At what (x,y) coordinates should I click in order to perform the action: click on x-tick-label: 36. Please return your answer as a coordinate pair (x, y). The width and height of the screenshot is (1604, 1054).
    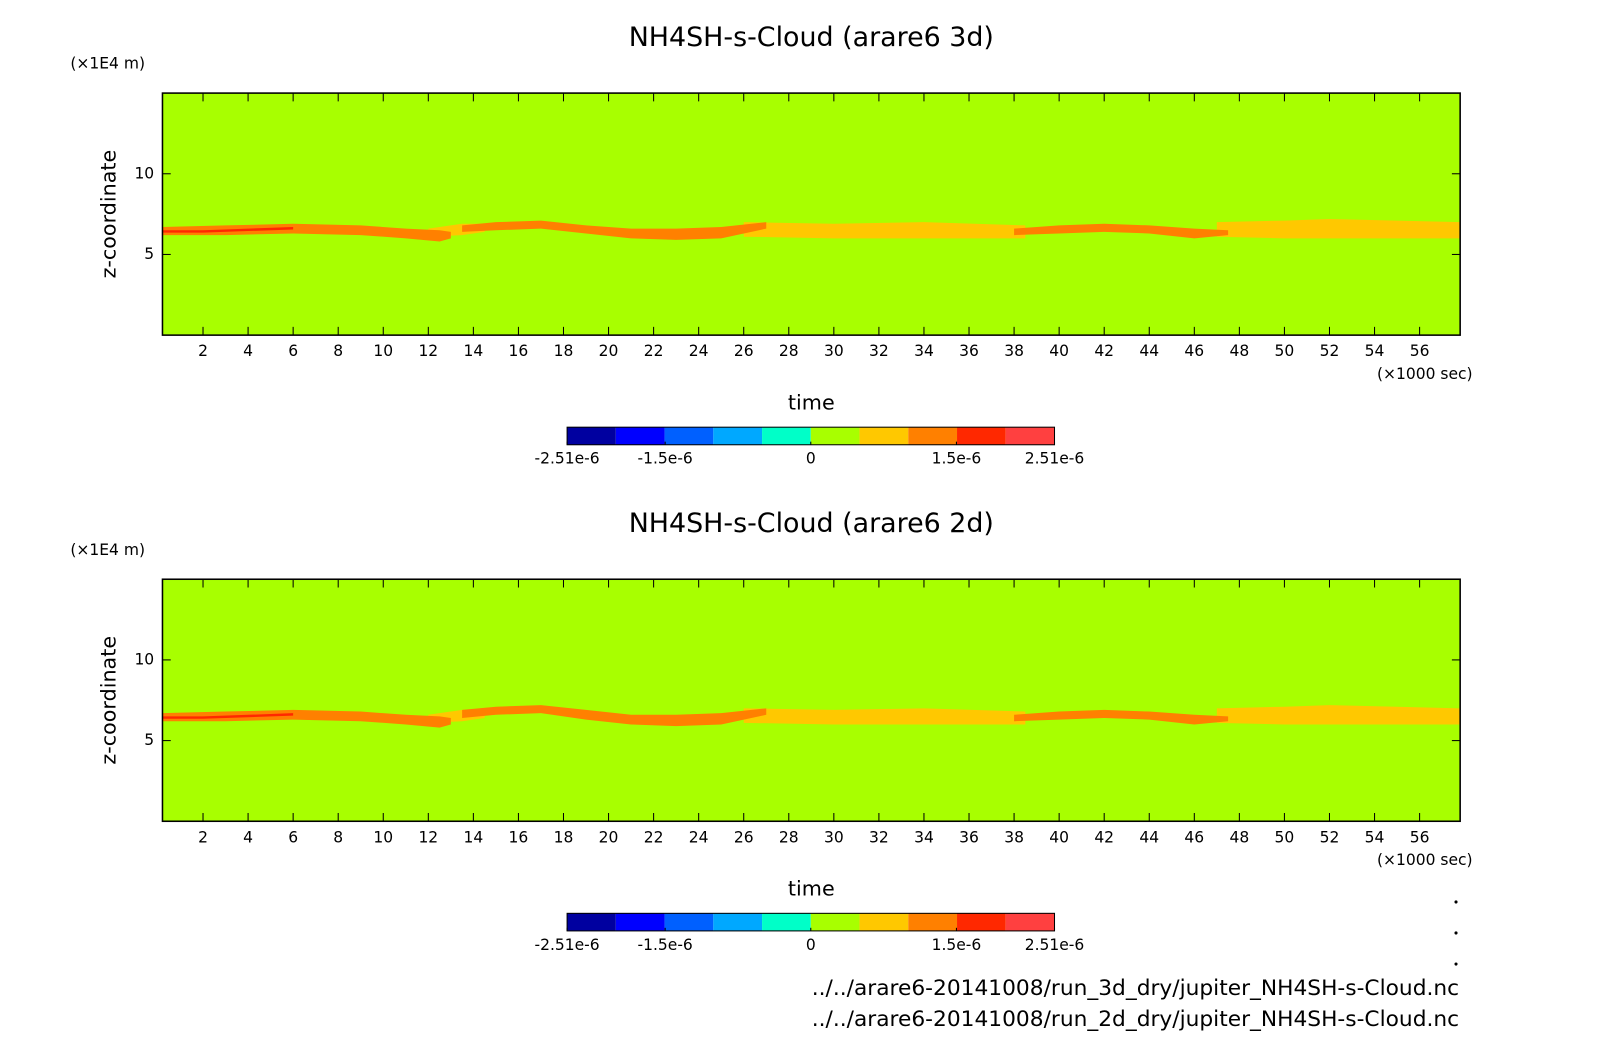
    Looking at the image, I should click on (969, 837).